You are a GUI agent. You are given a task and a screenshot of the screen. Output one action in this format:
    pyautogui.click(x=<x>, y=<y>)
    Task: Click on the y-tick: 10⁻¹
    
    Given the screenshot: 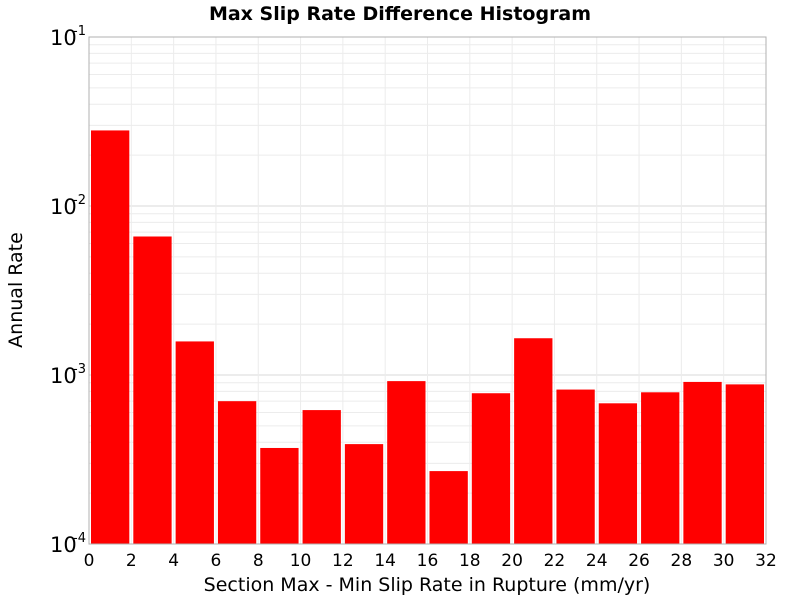 What is the action you would take?
    pyautogui.click(x=68, y=37)
    